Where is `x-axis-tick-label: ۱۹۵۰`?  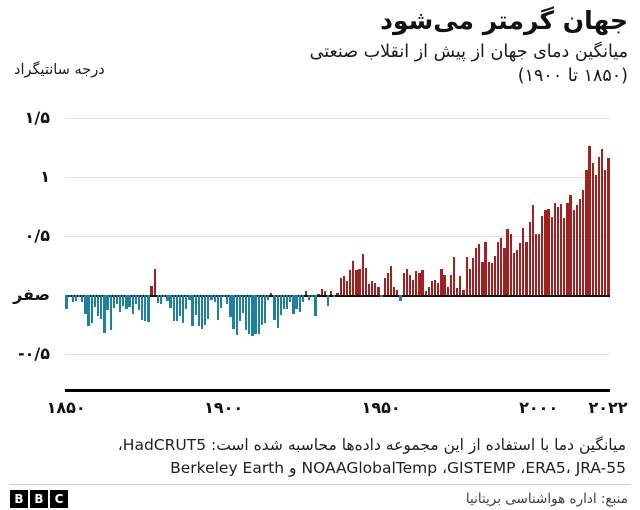 x-axis-tick-label: ۱۹۵۰ is located at coordinates (381, 407).